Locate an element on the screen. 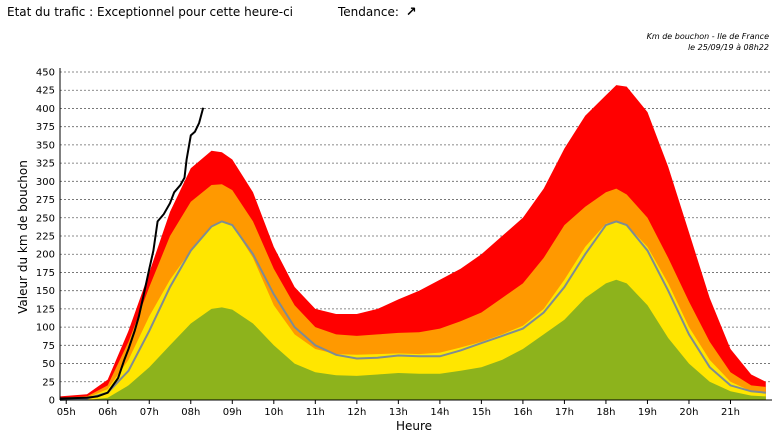 This screenshot has height=437, width=777. y-tick-label: 150 is located at coordinates (45, 291).